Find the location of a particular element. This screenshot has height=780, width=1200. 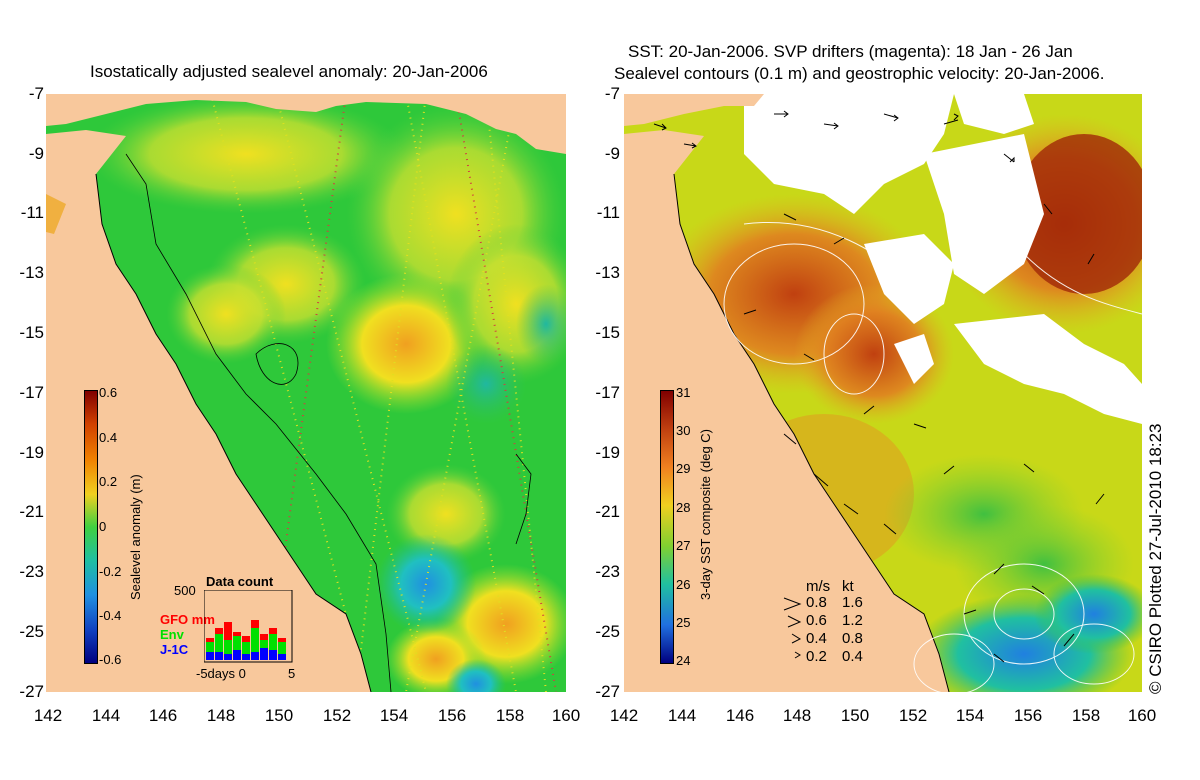

legend-env: Env is located at coordinates (172, 634).